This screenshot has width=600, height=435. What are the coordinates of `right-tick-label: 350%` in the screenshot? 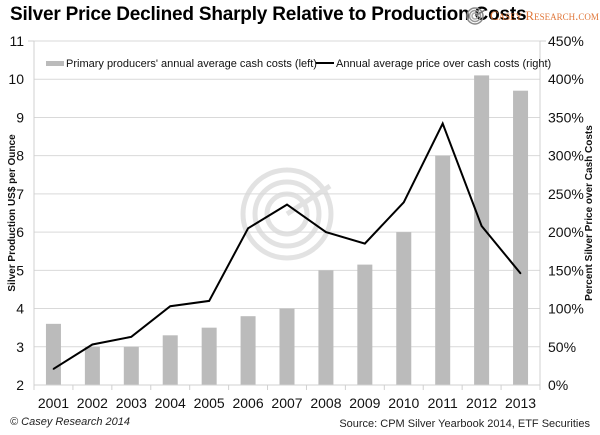 It's located at (566, 117).